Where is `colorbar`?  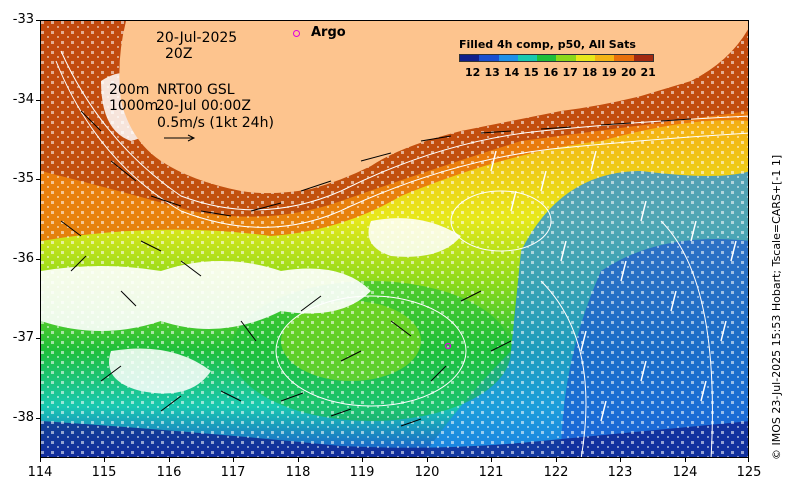
colorbar is located at coordinates (556, 58).